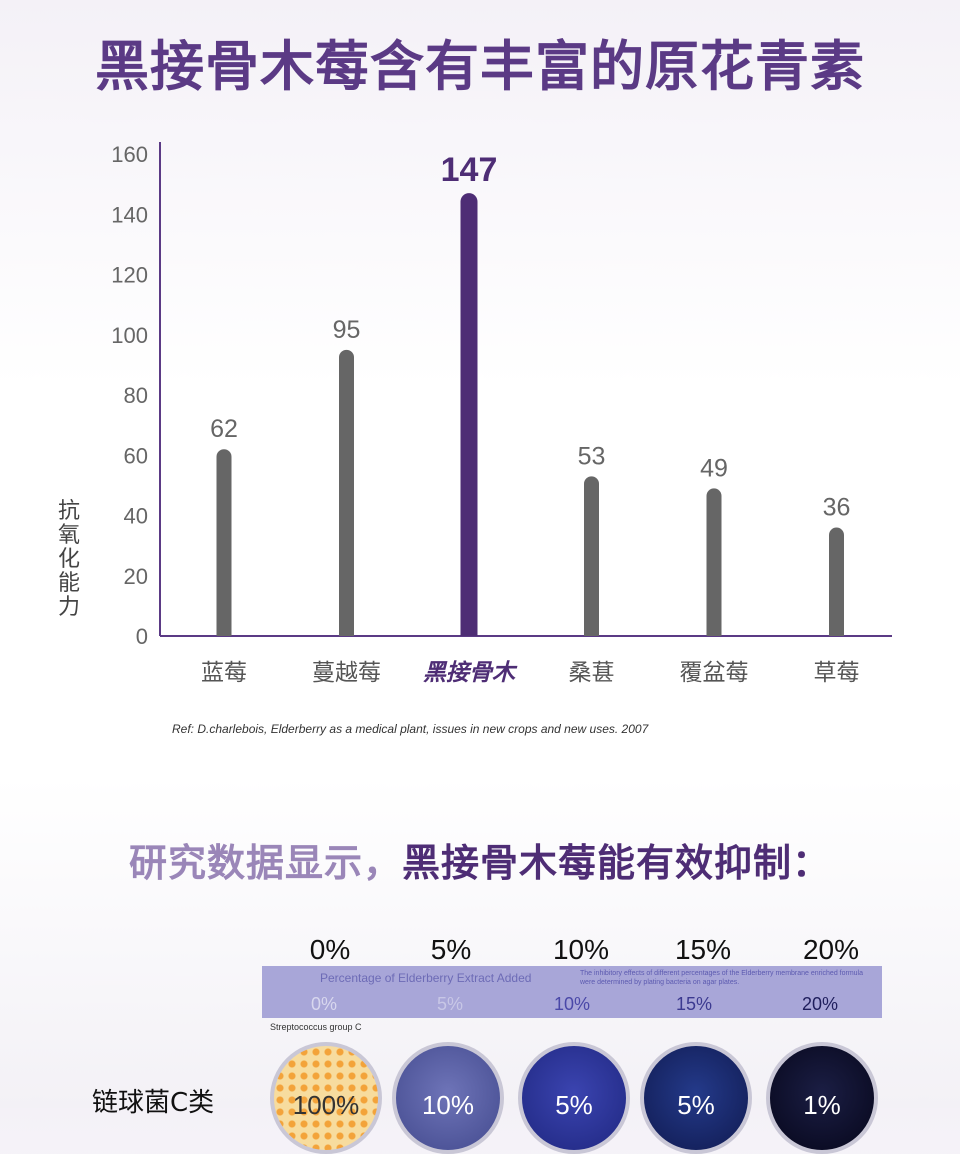 The height and width of the screenshot is (1154, 960). Describe the element at coordinates (592, 673) in the screenshot. I see `category-label: 桑葚` at that location.